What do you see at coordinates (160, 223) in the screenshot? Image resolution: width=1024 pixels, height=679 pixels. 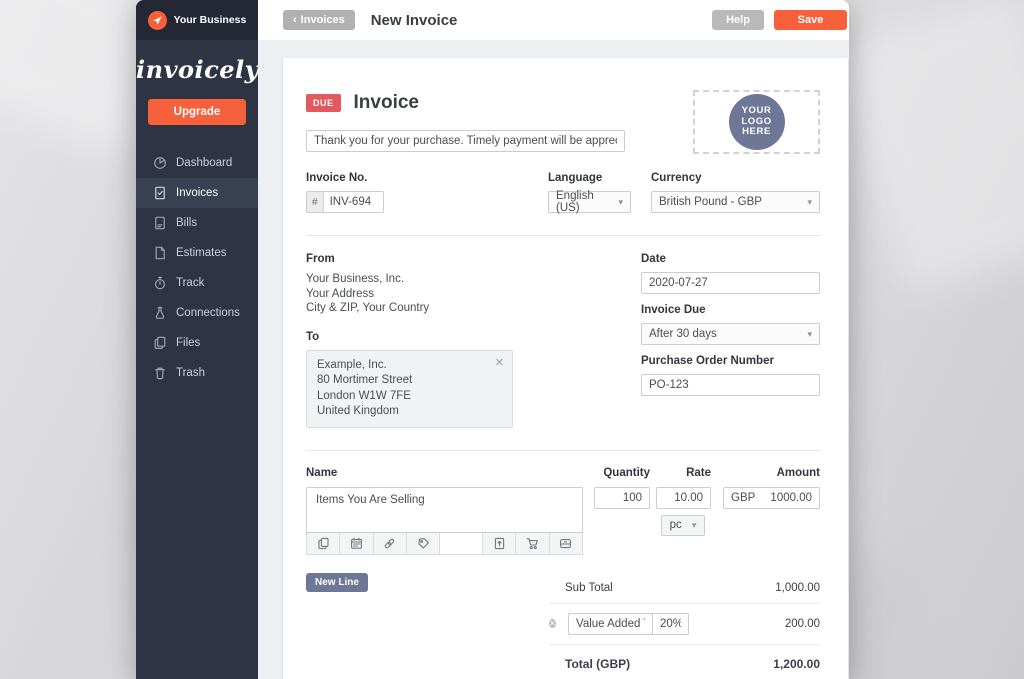 I see `bills-icon` at bounding box center [160, 223].